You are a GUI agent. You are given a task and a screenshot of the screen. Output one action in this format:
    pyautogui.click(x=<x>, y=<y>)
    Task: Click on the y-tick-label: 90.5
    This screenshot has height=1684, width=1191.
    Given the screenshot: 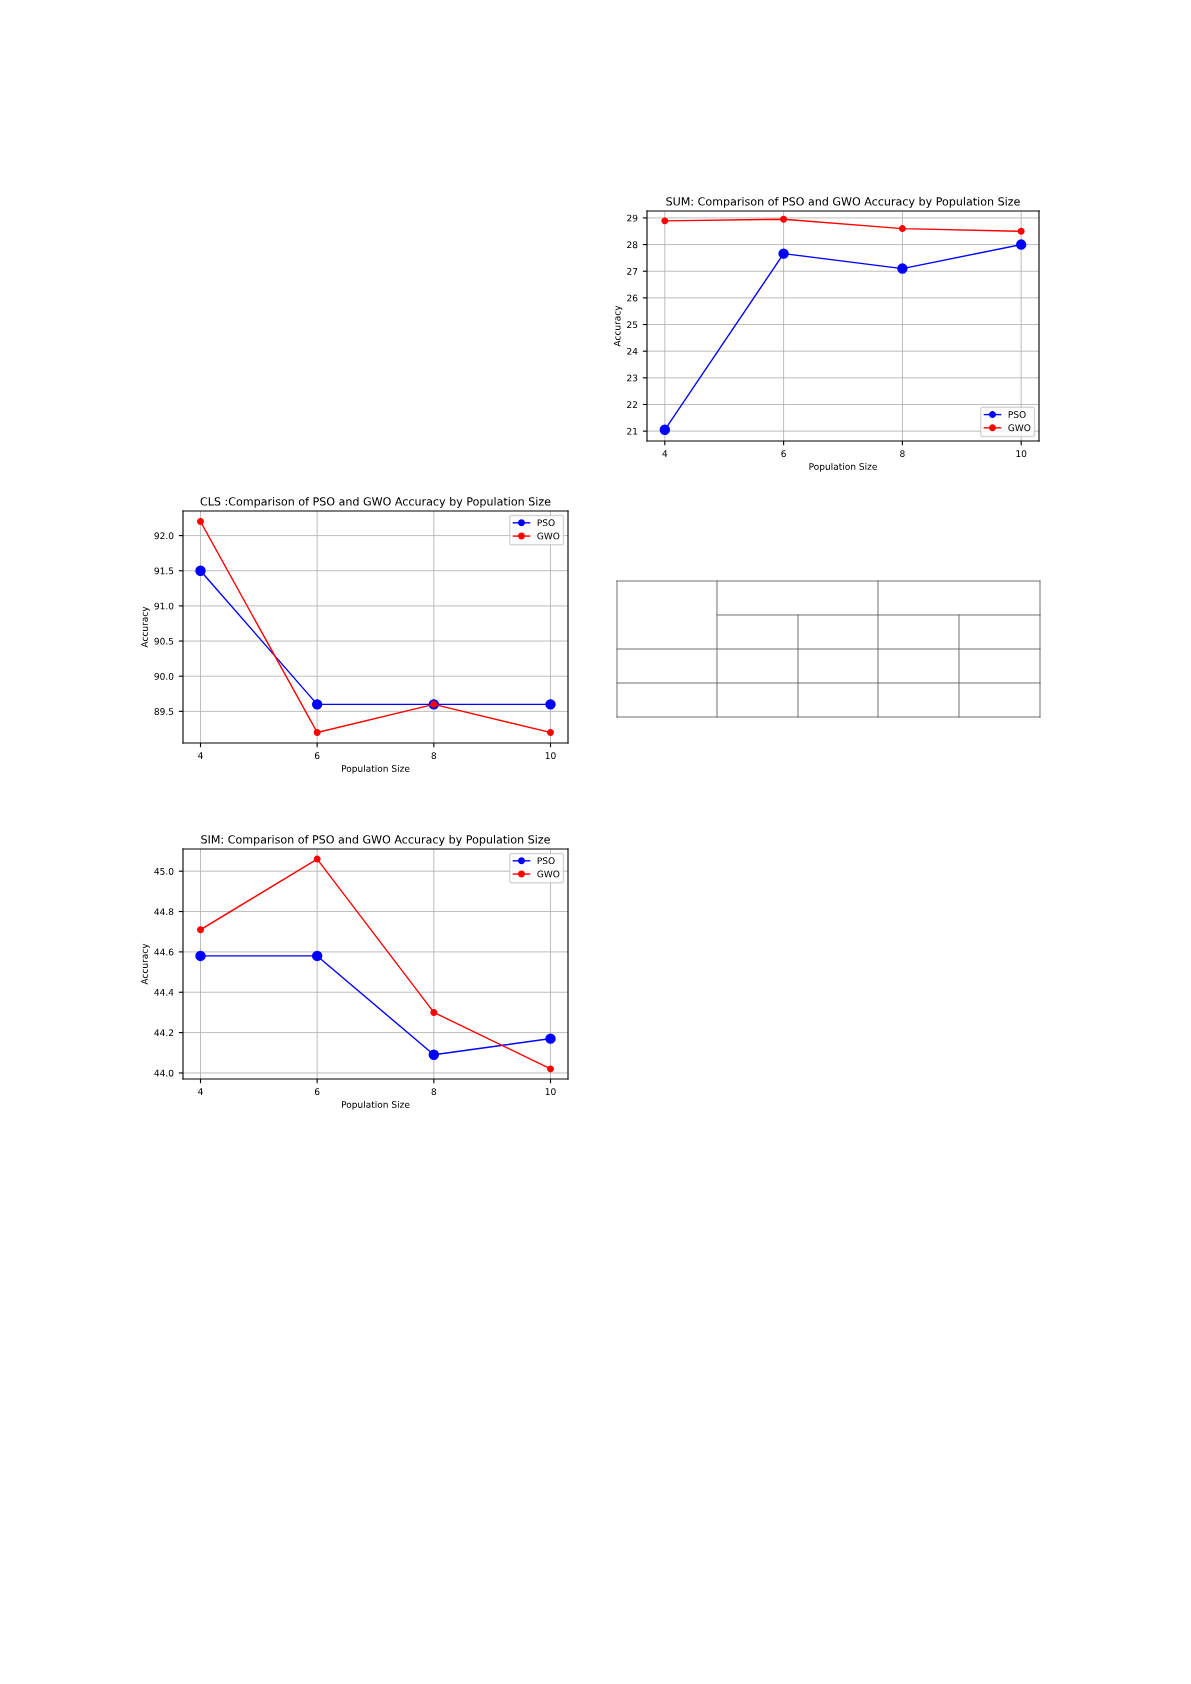 What is the action you would take?
    pyautogui.click(x=164, y=641)
    